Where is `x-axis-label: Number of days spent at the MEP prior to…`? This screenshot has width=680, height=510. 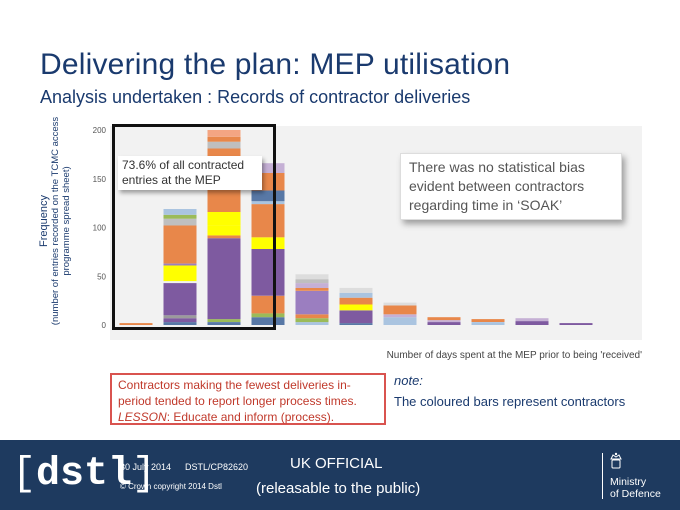
x-axis-label: Number of days spent at the MEP prior to… is located at coordinates (515, 355).